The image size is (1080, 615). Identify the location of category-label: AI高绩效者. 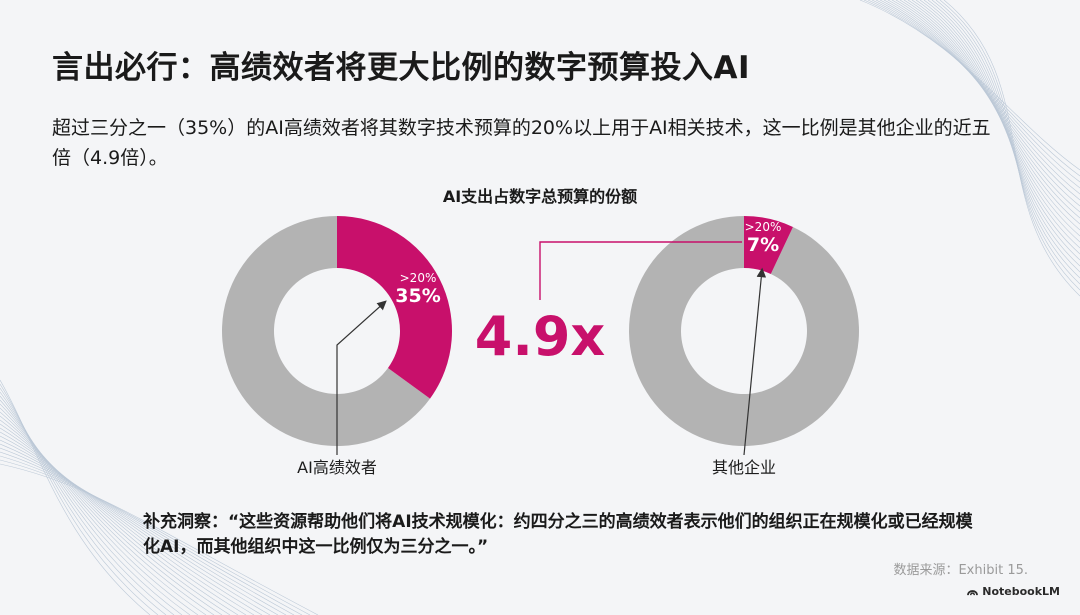
(337, 467).